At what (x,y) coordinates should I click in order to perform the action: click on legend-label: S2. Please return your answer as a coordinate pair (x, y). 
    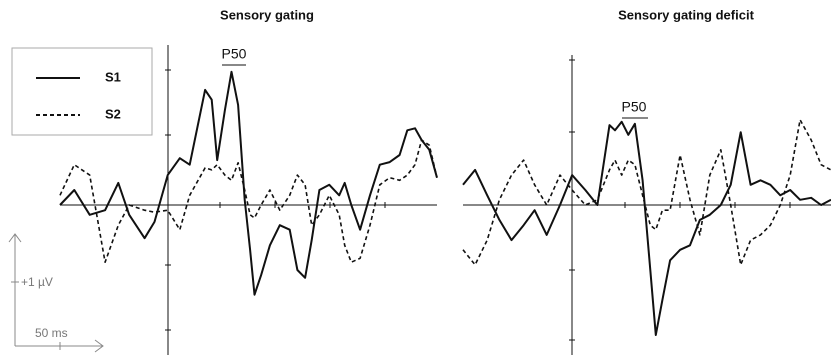
    Looking at the image, I should click on (113, 113).